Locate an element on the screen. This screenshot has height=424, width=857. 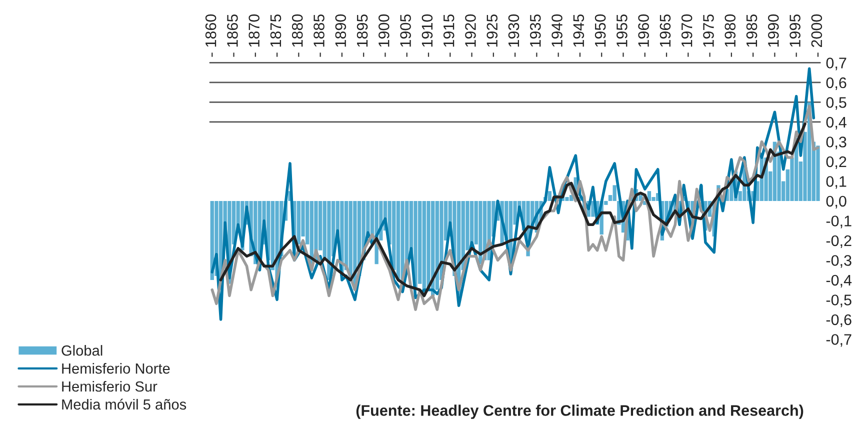
y-tick-label: -0,2 is located at coordinates (839, 241).